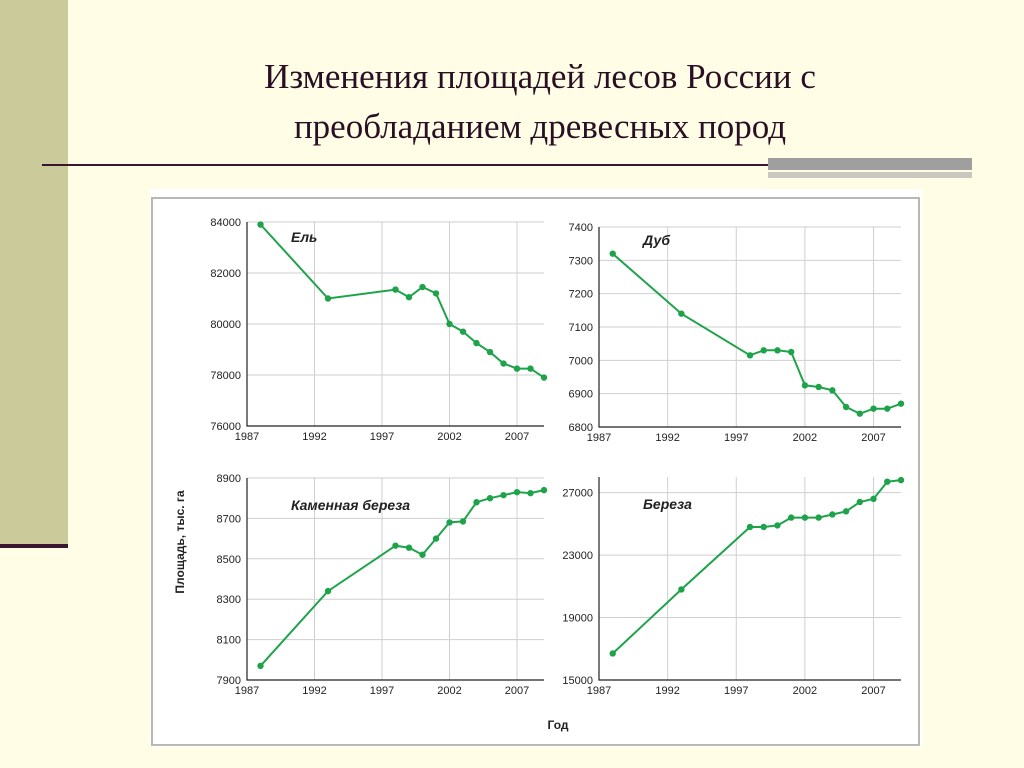 This screenshot has height=768, width=1024. Describe the element at coordinates (34, 274) in the screenshot. I see `left-decor-bar` at that location.